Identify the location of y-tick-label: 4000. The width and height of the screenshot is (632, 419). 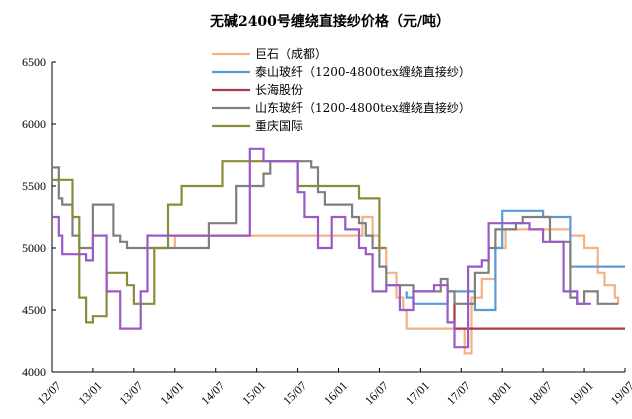
(34, 372).